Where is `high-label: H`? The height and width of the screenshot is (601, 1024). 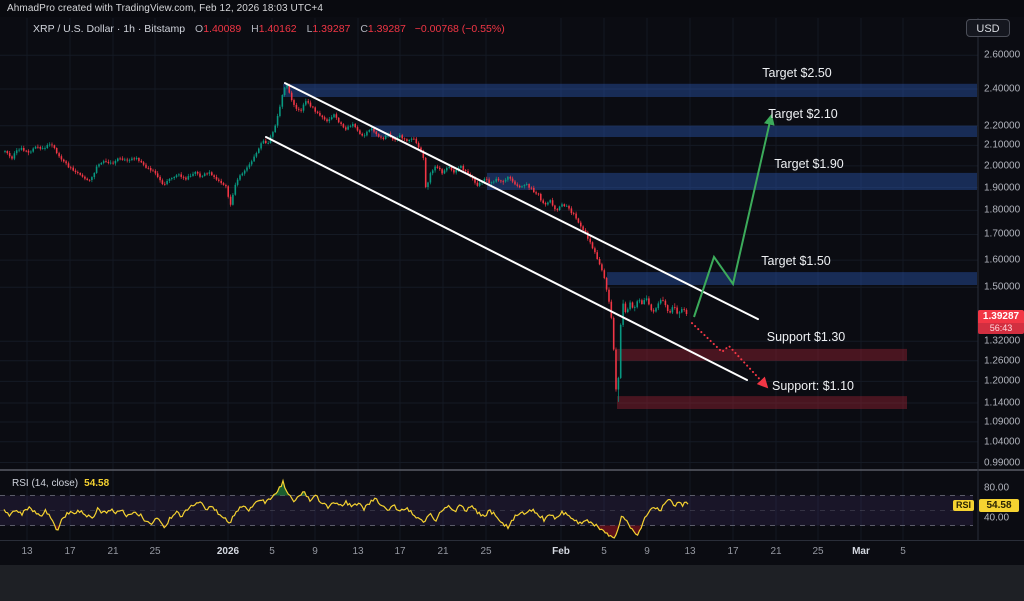 high-label: H is located at coordinates (255, 29).